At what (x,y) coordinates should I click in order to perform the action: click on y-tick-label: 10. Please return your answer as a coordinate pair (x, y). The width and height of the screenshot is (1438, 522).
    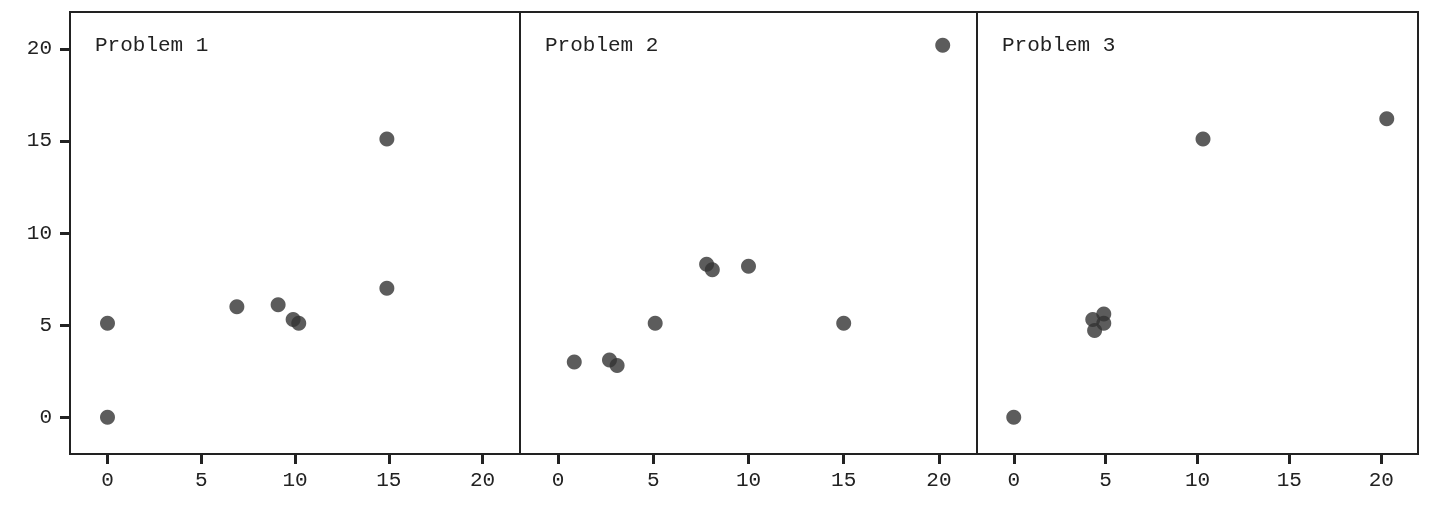
    Looking at the image, I should click on (39, 233).